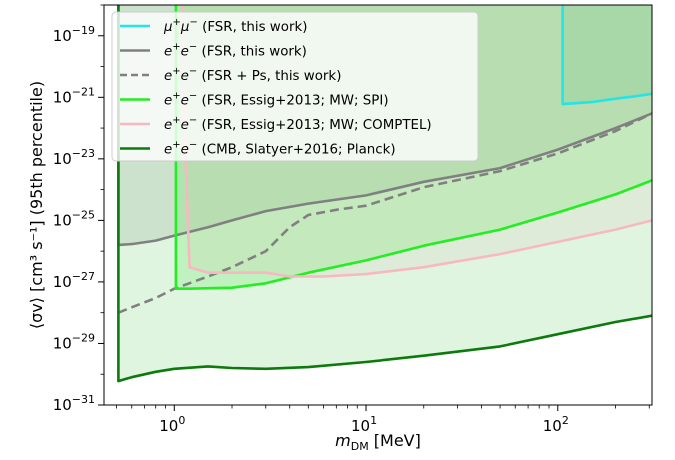  Describe the element at coordinates (36, 205) in the screenshot. I see `y-axis-label: ⟨σv⟩ [cm³ s⁻¹] (95th percentile)` at that location.